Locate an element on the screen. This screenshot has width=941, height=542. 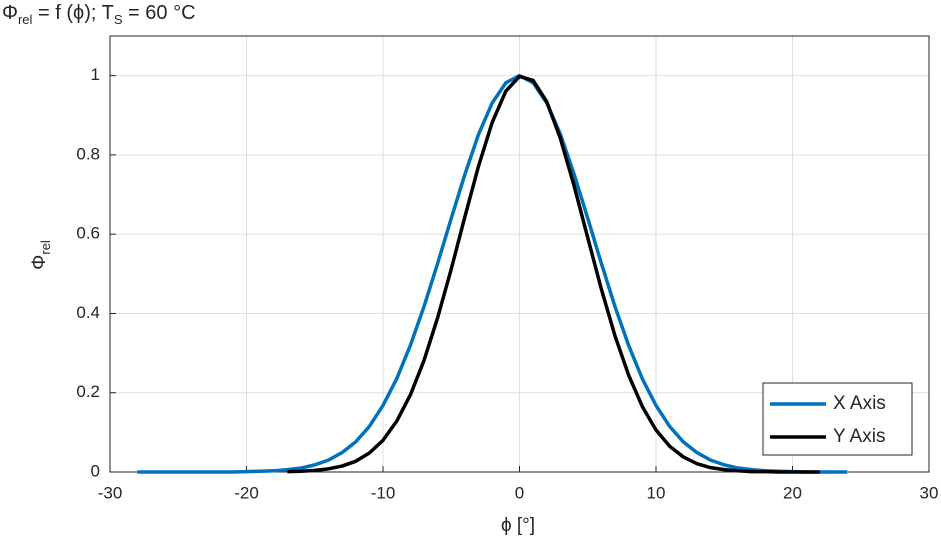
y-tick-label: 0.4 is located at coordinates (88, 312).